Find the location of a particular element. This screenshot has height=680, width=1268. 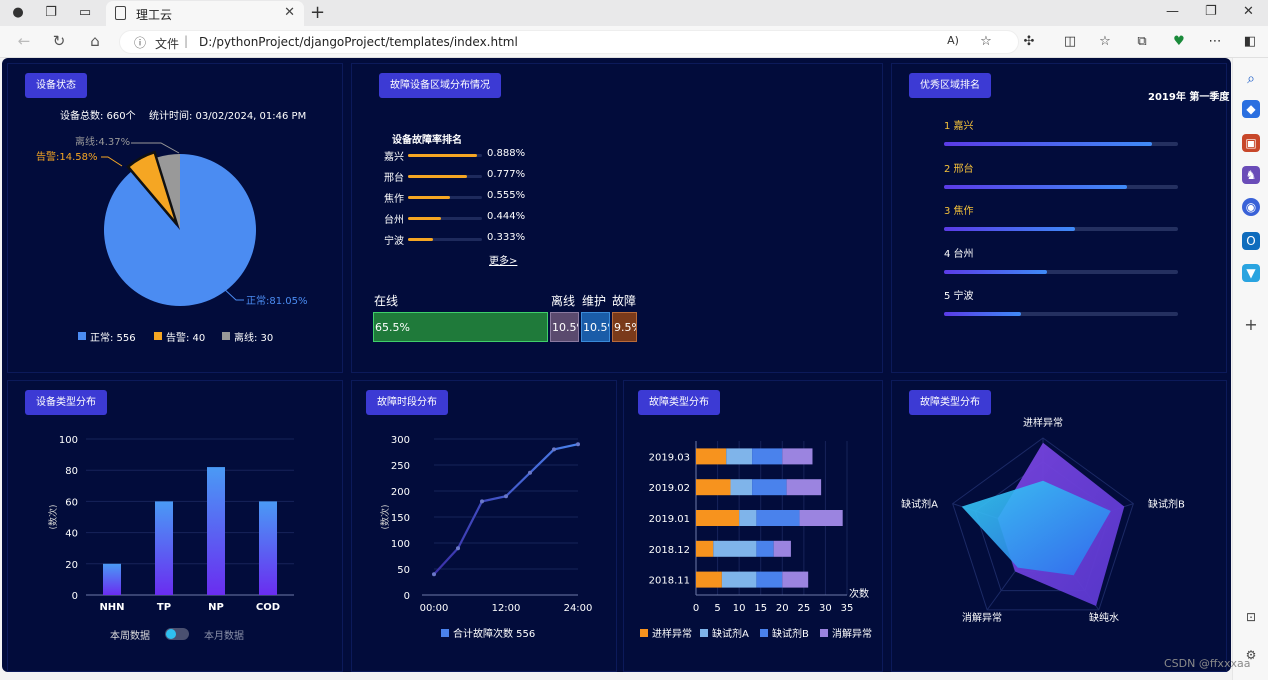

workspaces-icon: ❐ is located at coordinates (51, 12).